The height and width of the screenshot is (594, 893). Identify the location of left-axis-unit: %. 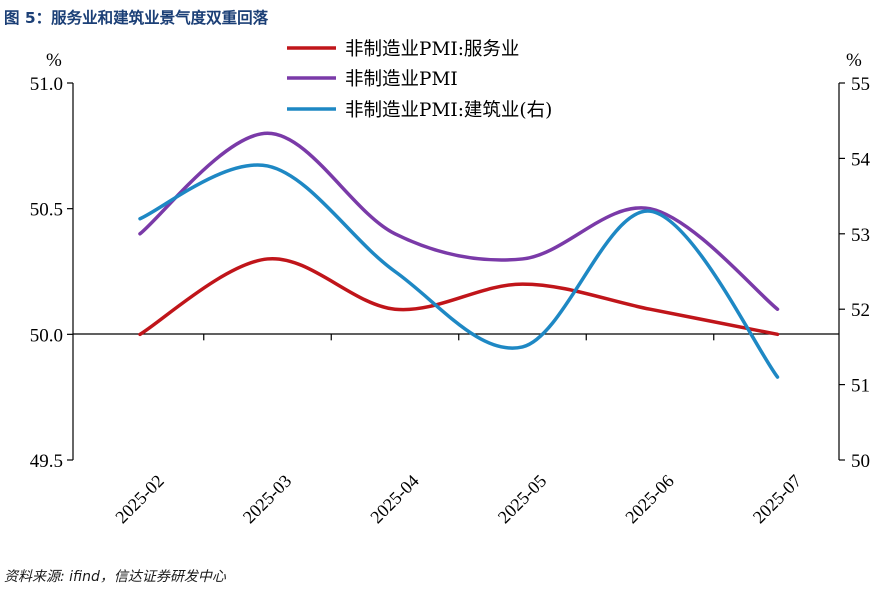
(54, 60).